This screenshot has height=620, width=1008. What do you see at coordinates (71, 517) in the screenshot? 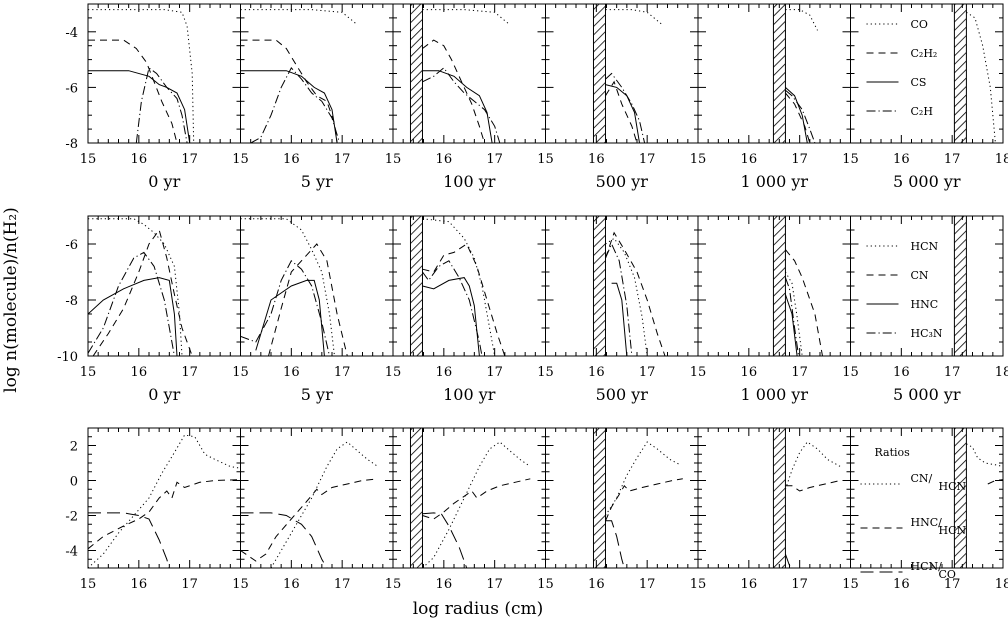
I see `y-tick-label: -2` at bounding box center [71, 517].